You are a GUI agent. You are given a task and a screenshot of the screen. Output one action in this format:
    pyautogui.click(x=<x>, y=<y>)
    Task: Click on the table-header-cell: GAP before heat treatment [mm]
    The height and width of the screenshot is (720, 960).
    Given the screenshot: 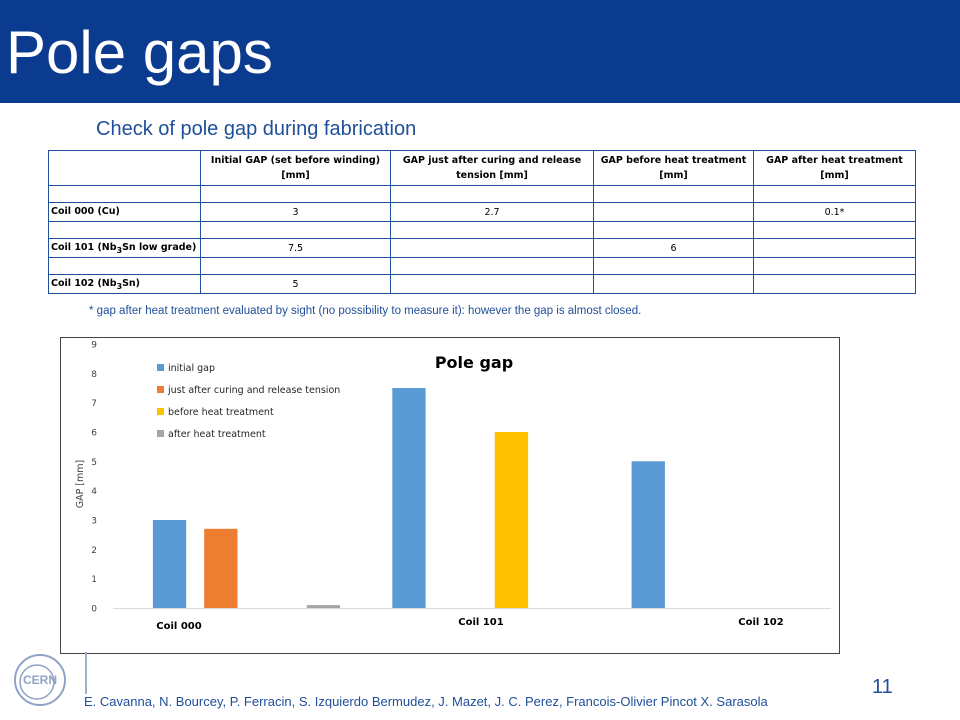 What is the action you would take?
    pyautogui.click(x=673, y=168)
    